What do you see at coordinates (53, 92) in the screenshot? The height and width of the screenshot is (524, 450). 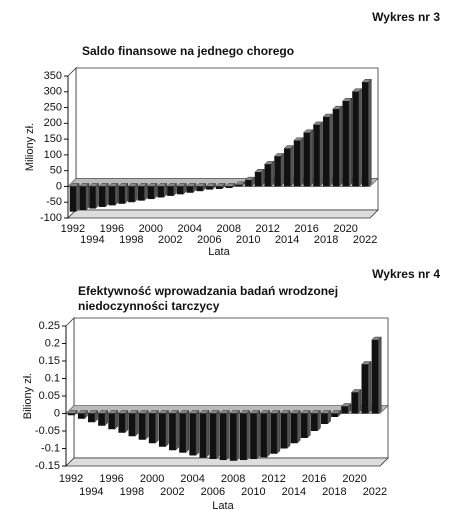 I see `y-tick-label: 300` at bounding box center [53, 92].